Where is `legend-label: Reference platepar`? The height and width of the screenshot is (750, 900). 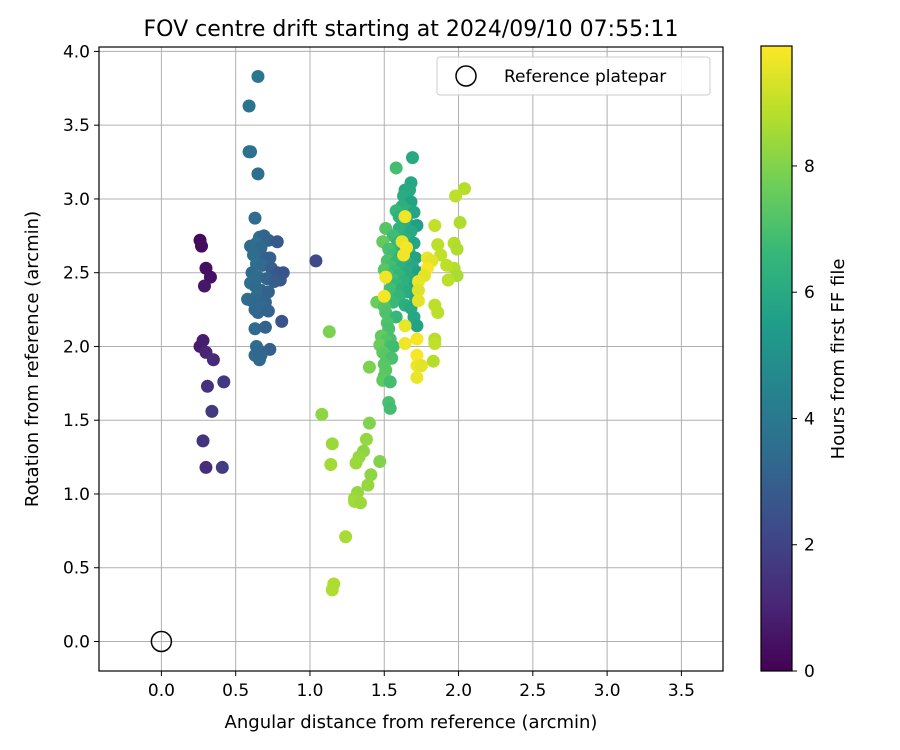
legend-label: Reference platepar is located at coordinates (585, 77).